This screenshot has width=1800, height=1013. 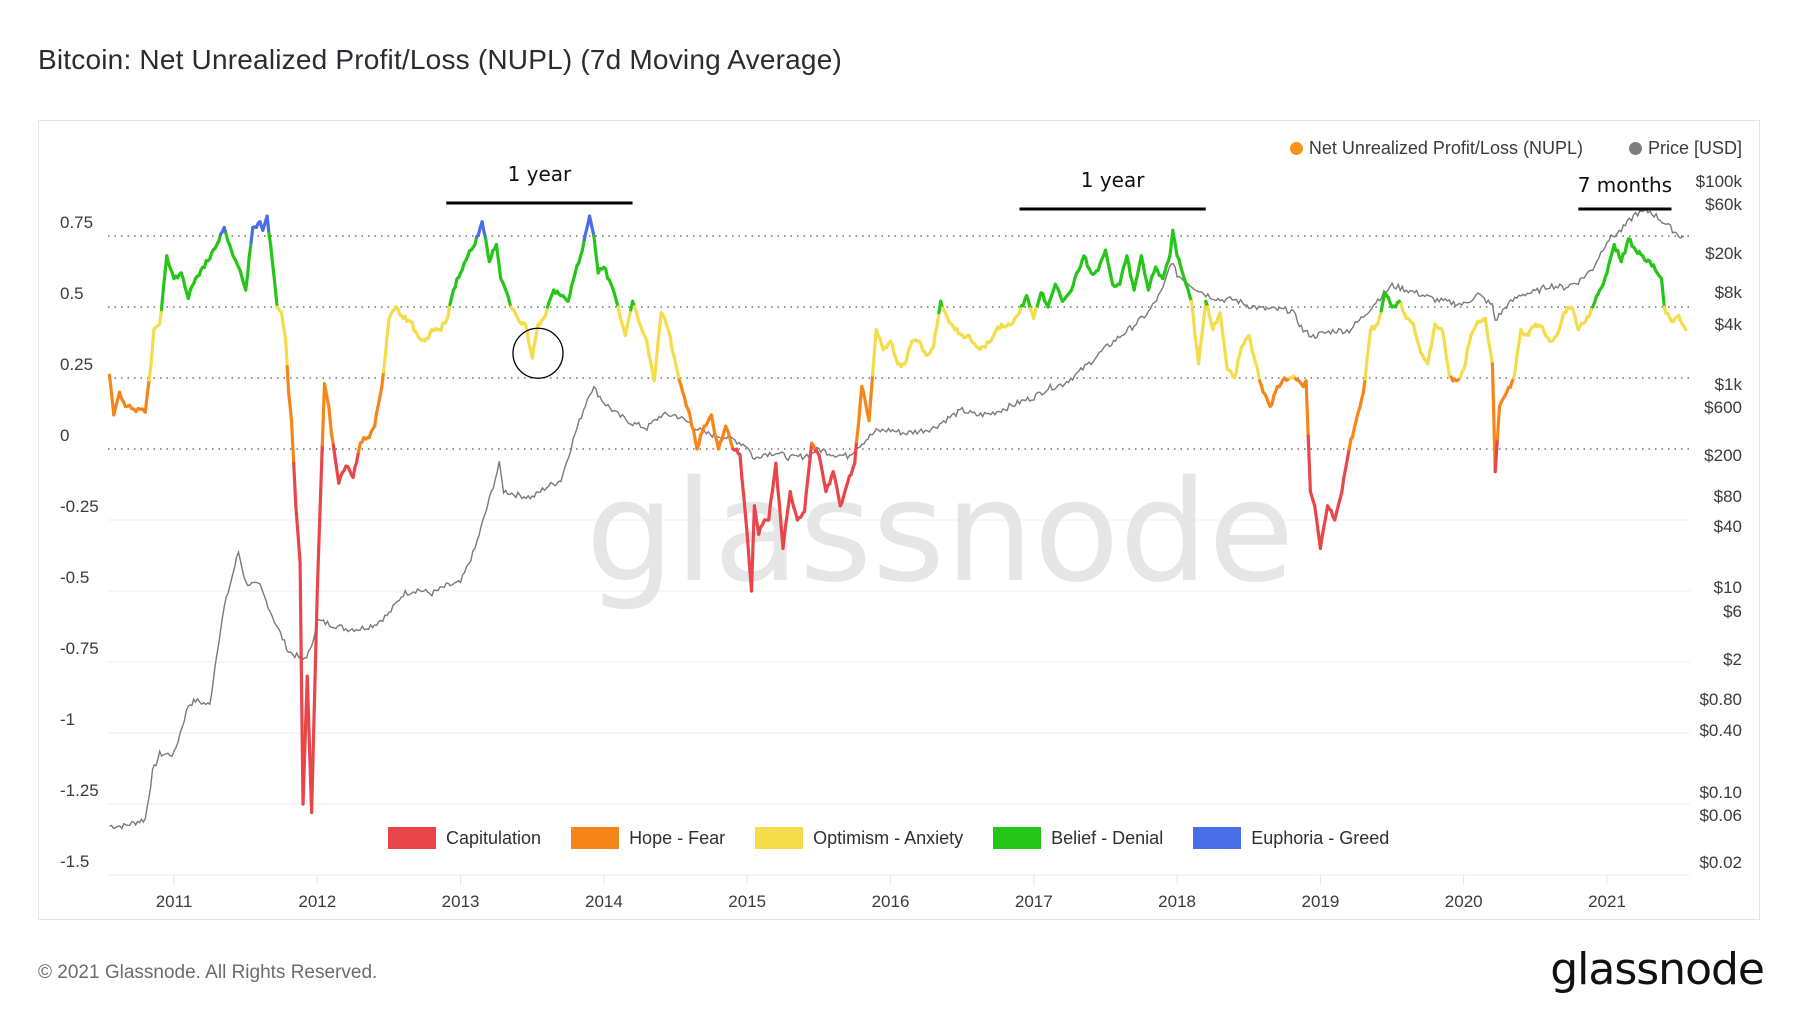 I want to click on legend-item-euphoria-greed: Euphoria - Greed, so click(x=1291, y=838).